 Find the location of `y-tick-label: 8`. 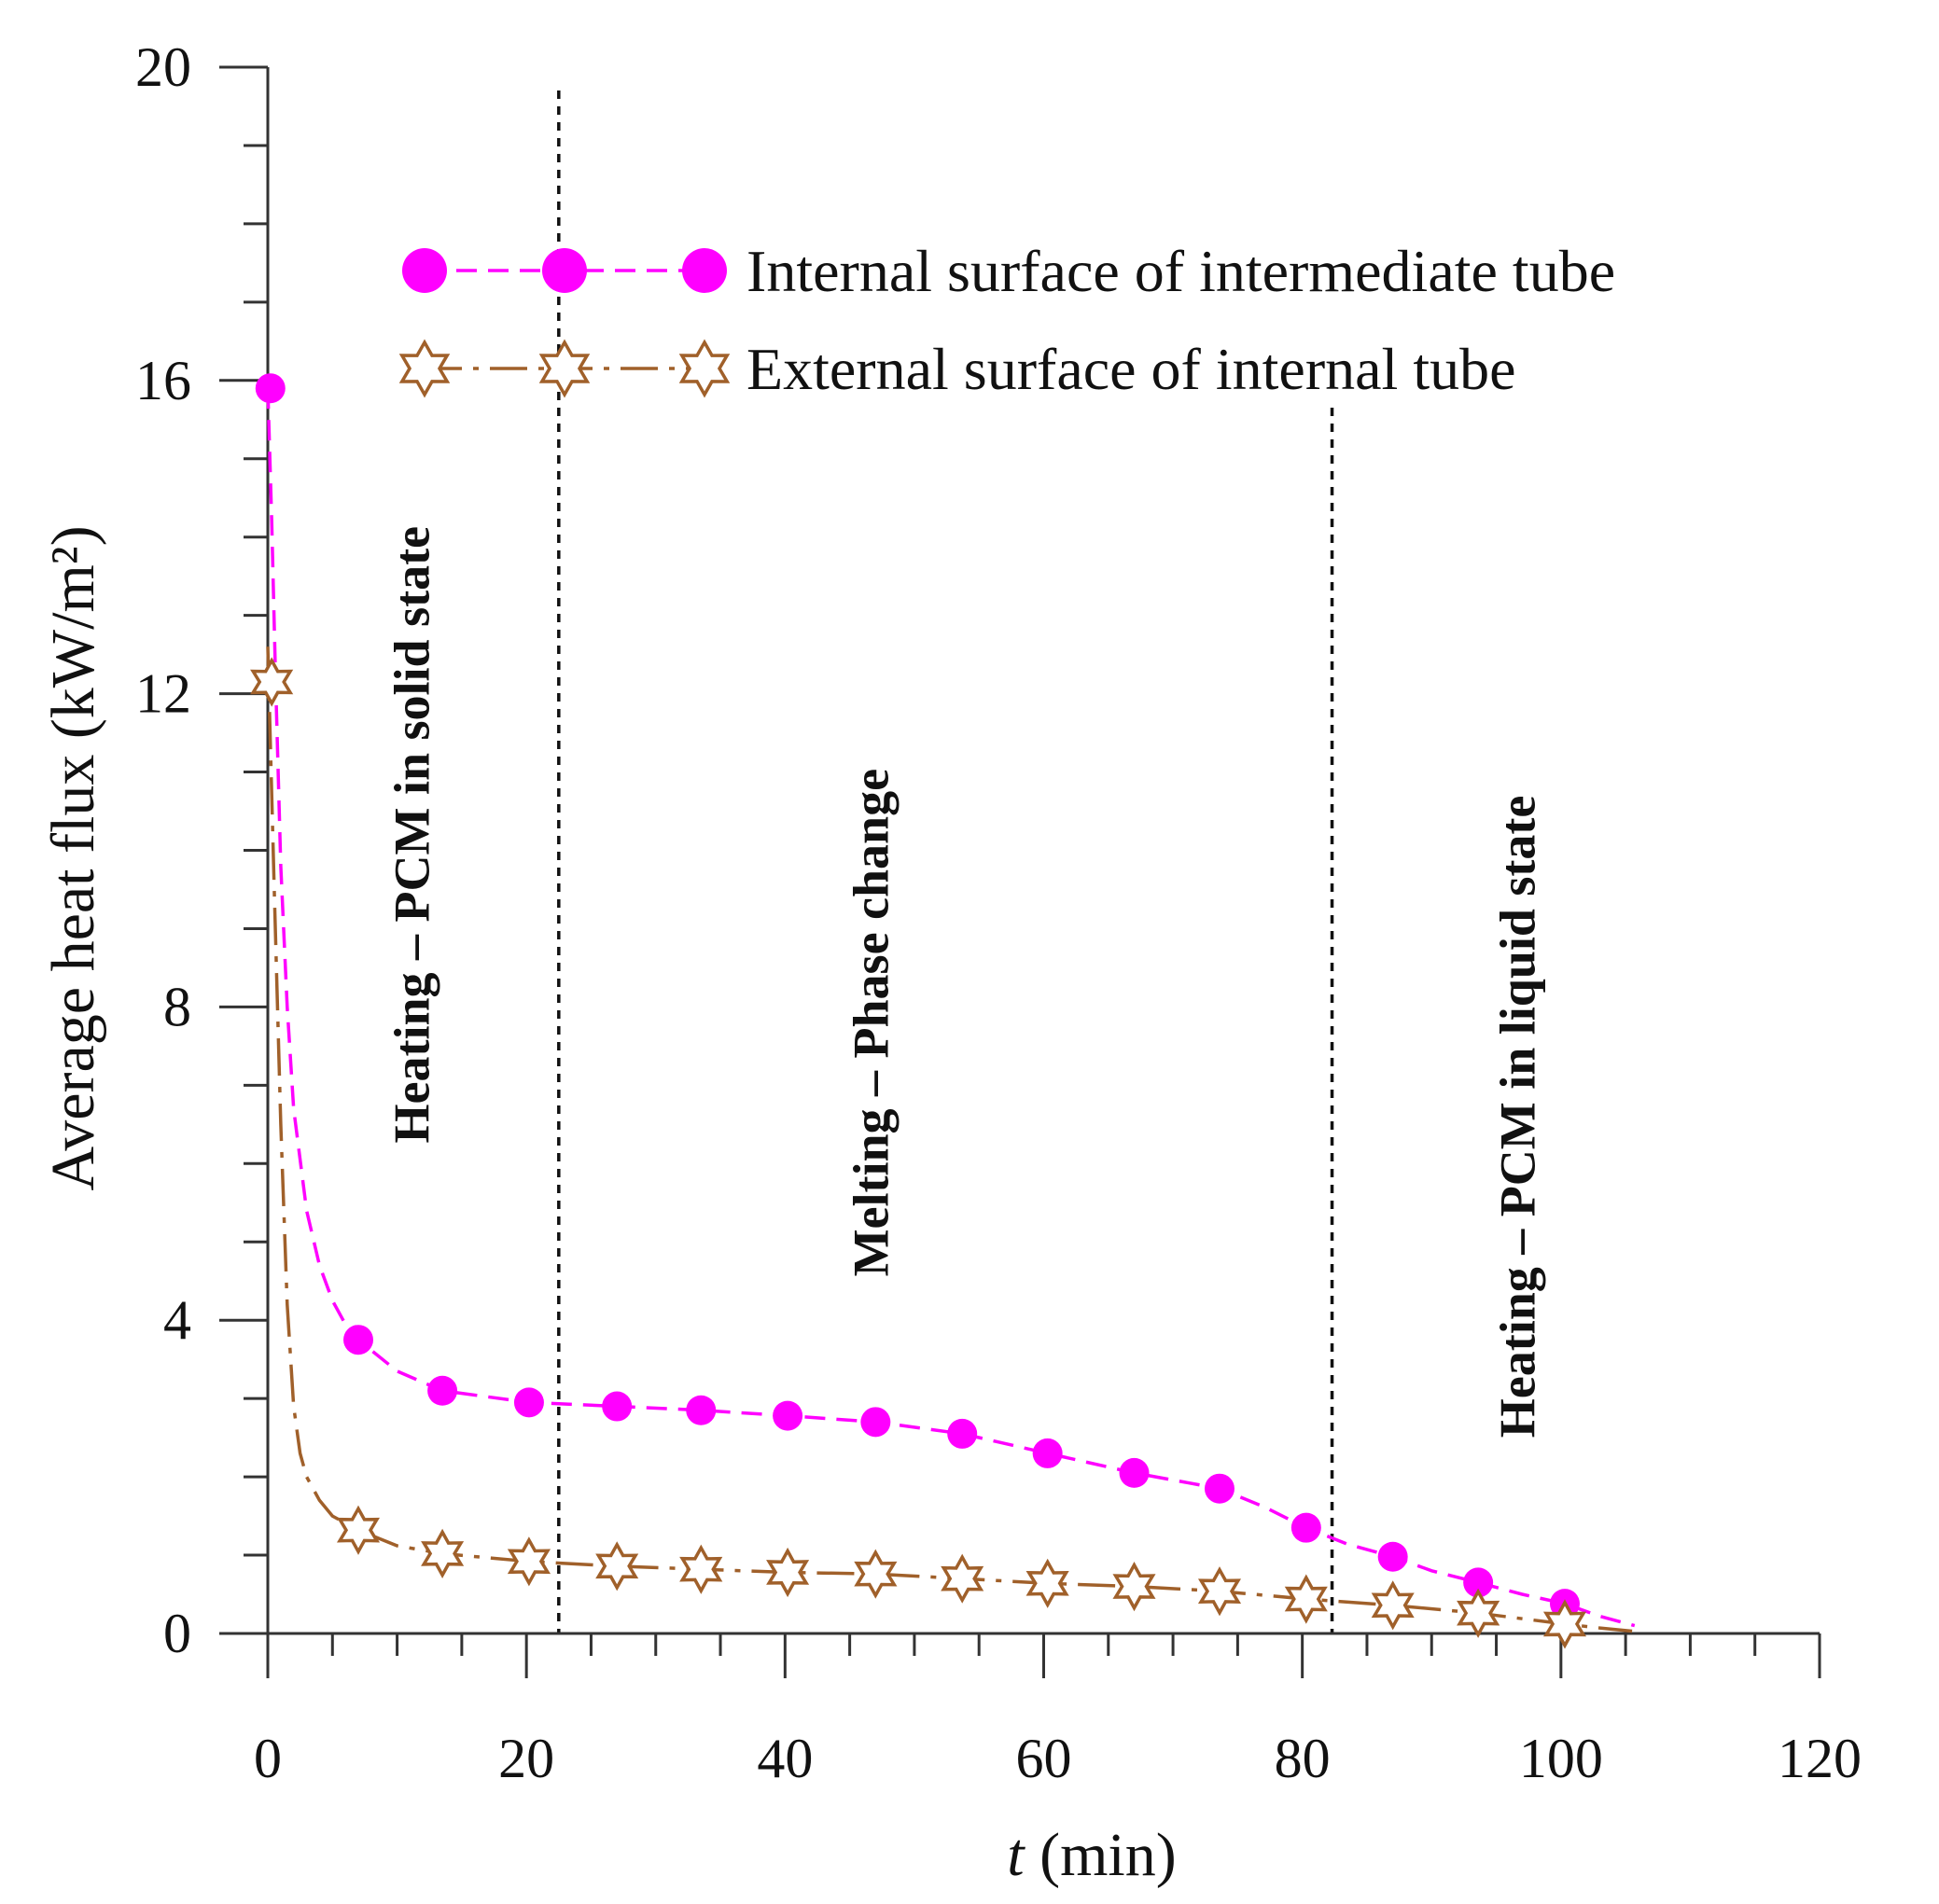

y-tick-label: 8 is located at coordinates (177, 1007).